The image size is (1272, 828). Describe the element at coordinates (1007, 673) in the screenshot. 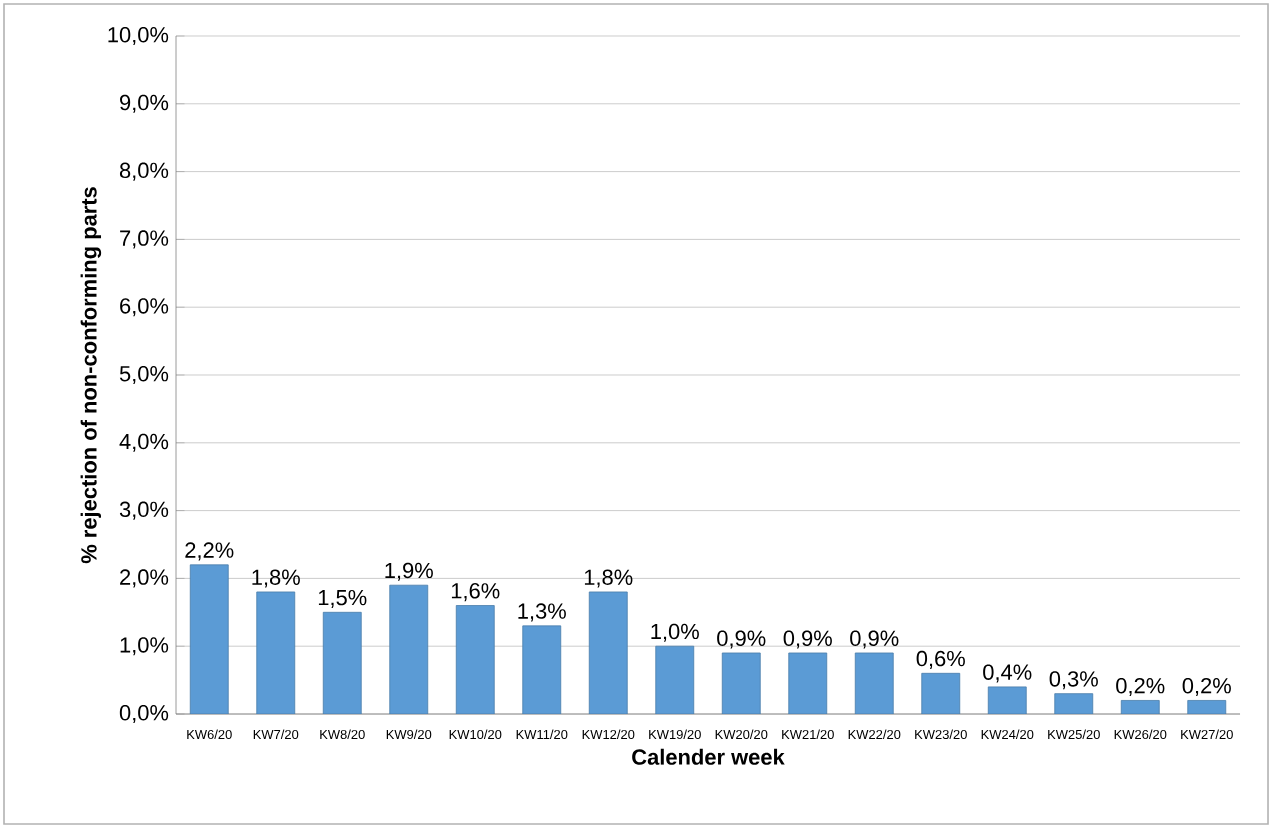

I see `data-label: 0,4%` at that location.